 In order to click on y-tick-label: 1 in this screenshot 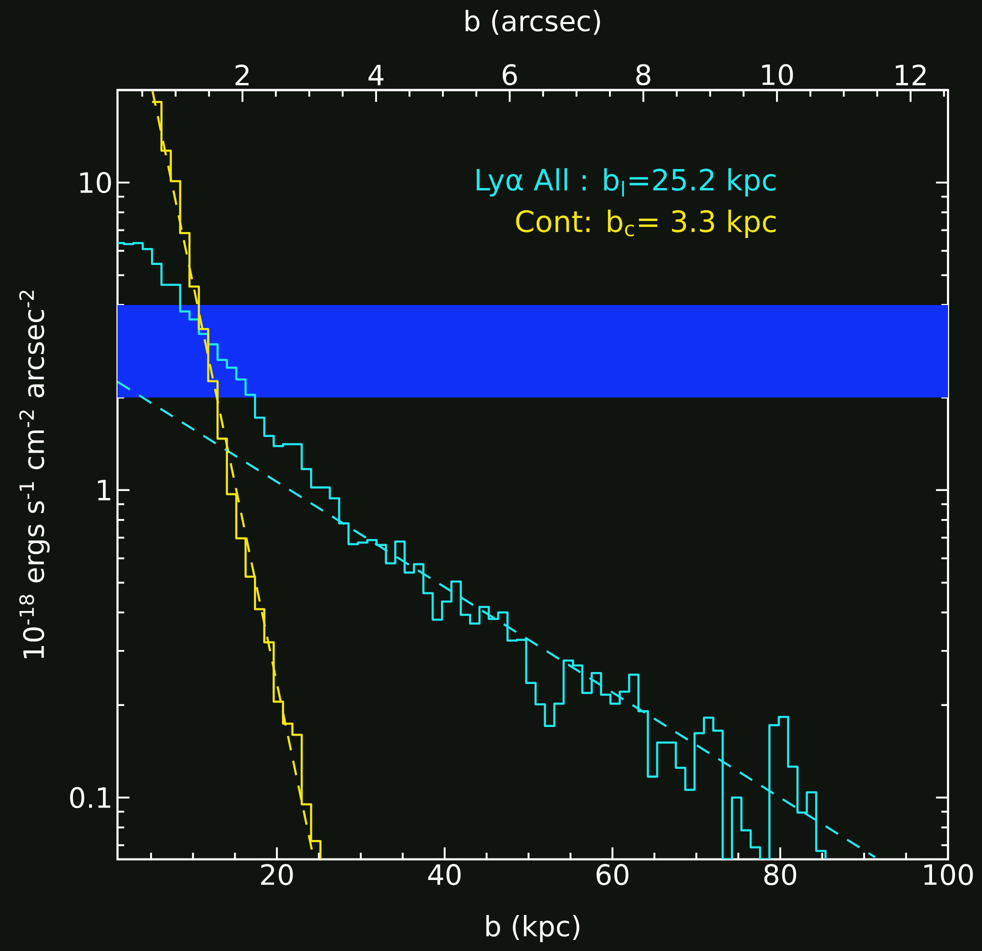, I will do `click(104, 490)`.